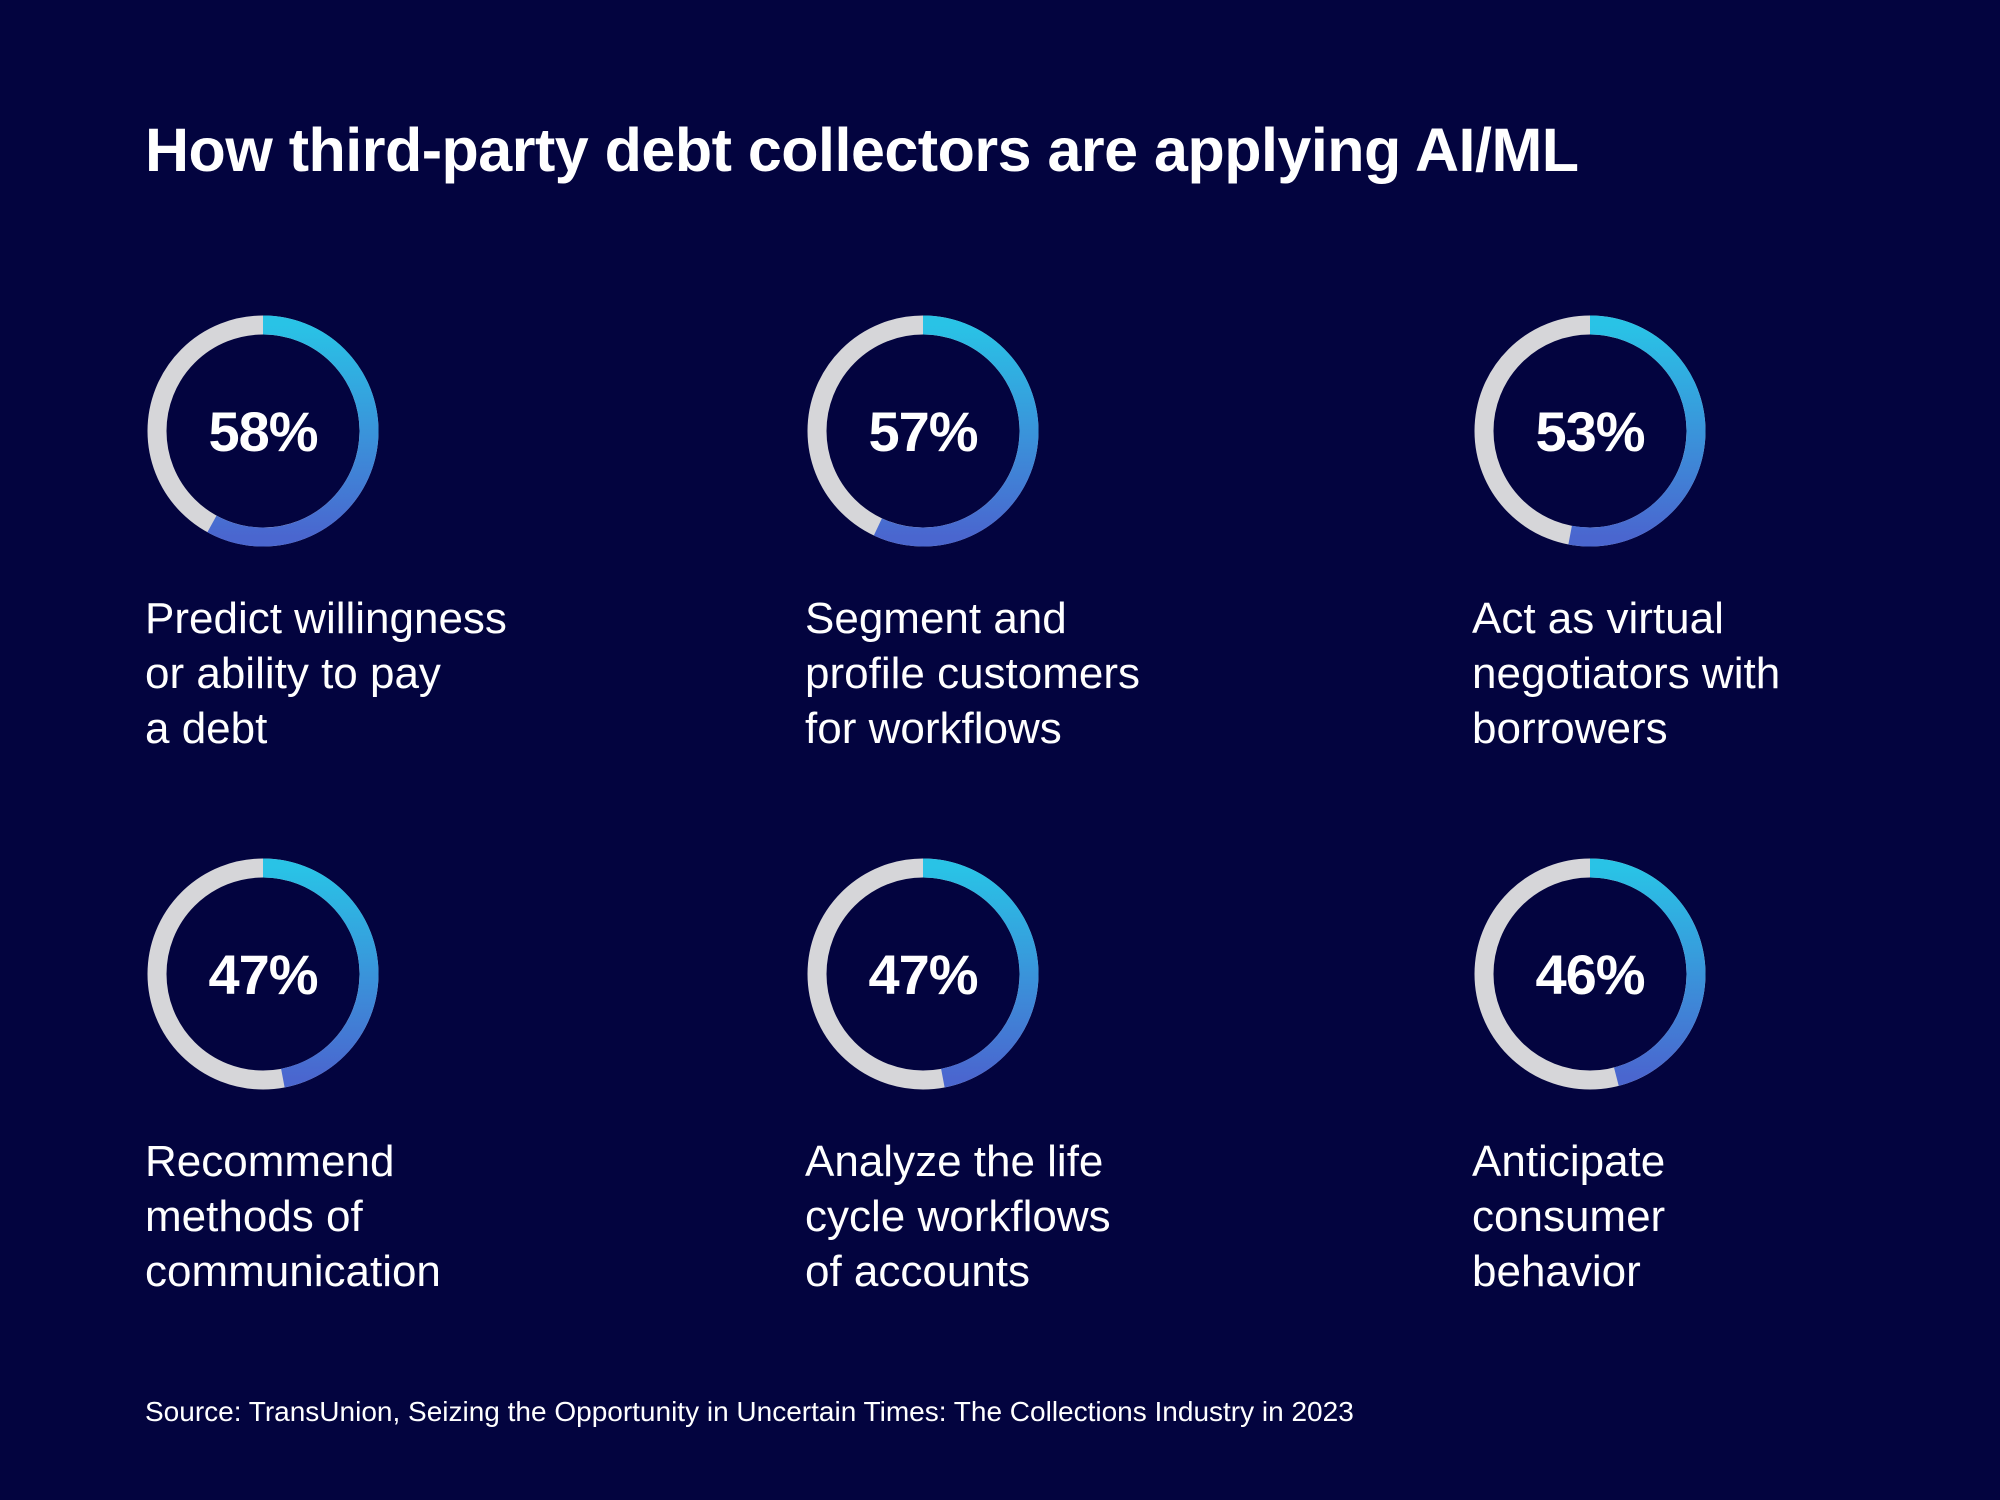 The image size is (2000, 1500). I want to click on donut-ring-container: 58%, so click(263, 431).